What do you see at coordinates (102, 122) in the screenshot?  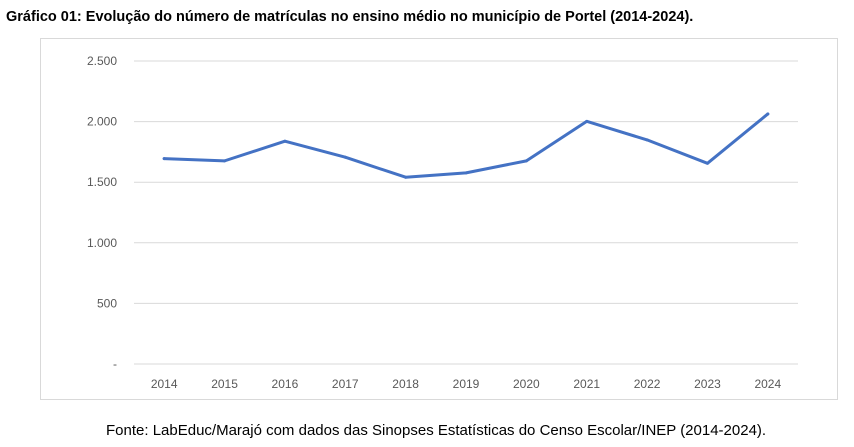 I see `y-tick-label: 2.000` at bounding box center [102, 122].